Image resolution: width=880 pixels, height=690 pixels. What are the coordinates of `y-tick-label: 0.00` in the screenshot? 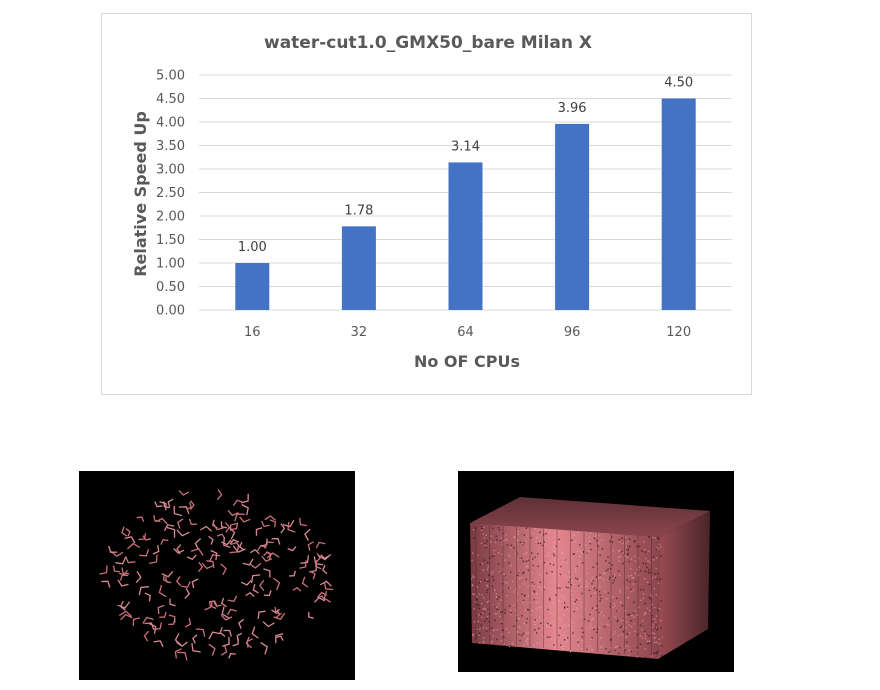 It's located at (170, 311).